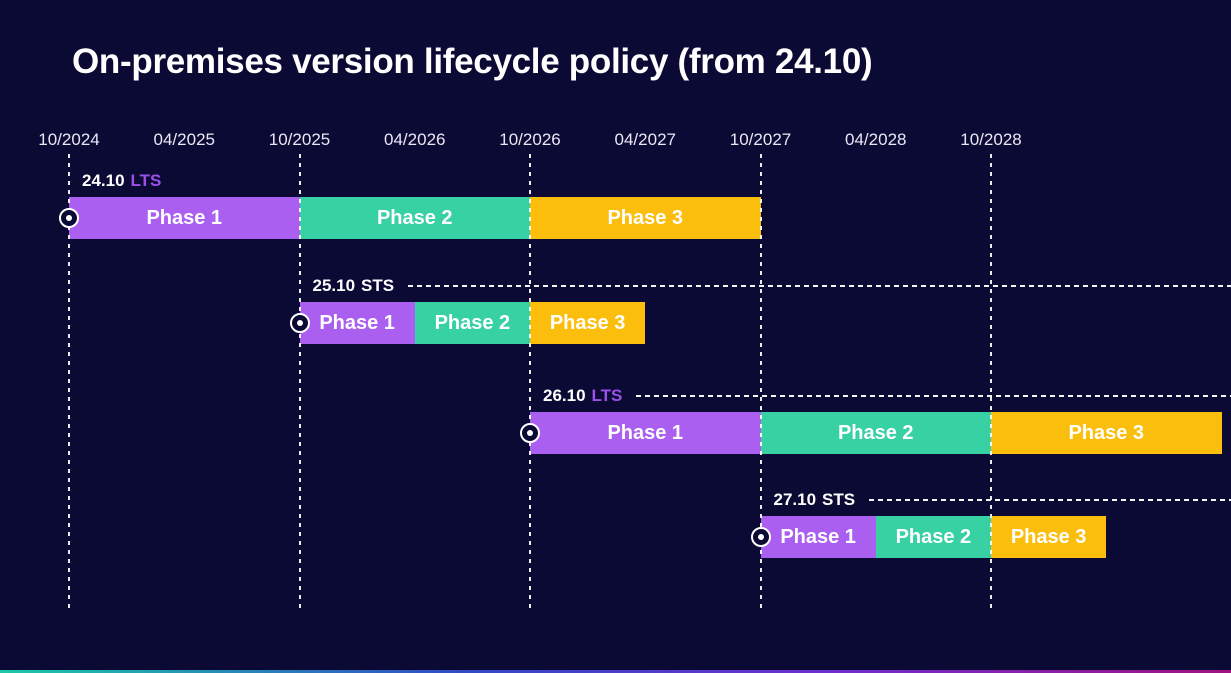 The height and width of the screenshot is (673, 1231). Describe the element at coordinates (656, 181) in the screenshot. I see `release-row-header: 24.10 LTS` at that location.